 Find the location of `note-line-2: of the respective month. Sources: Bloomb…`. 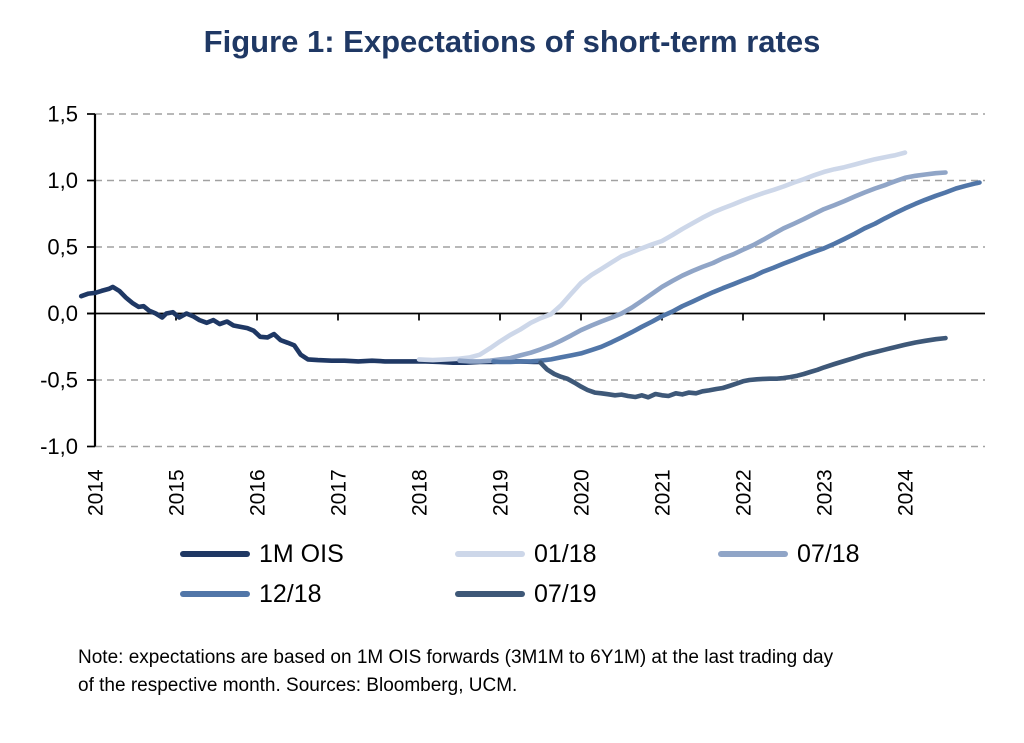

note-line-2: of the respective month. Sources: Bloomb… is located at coordinates (298, 685).